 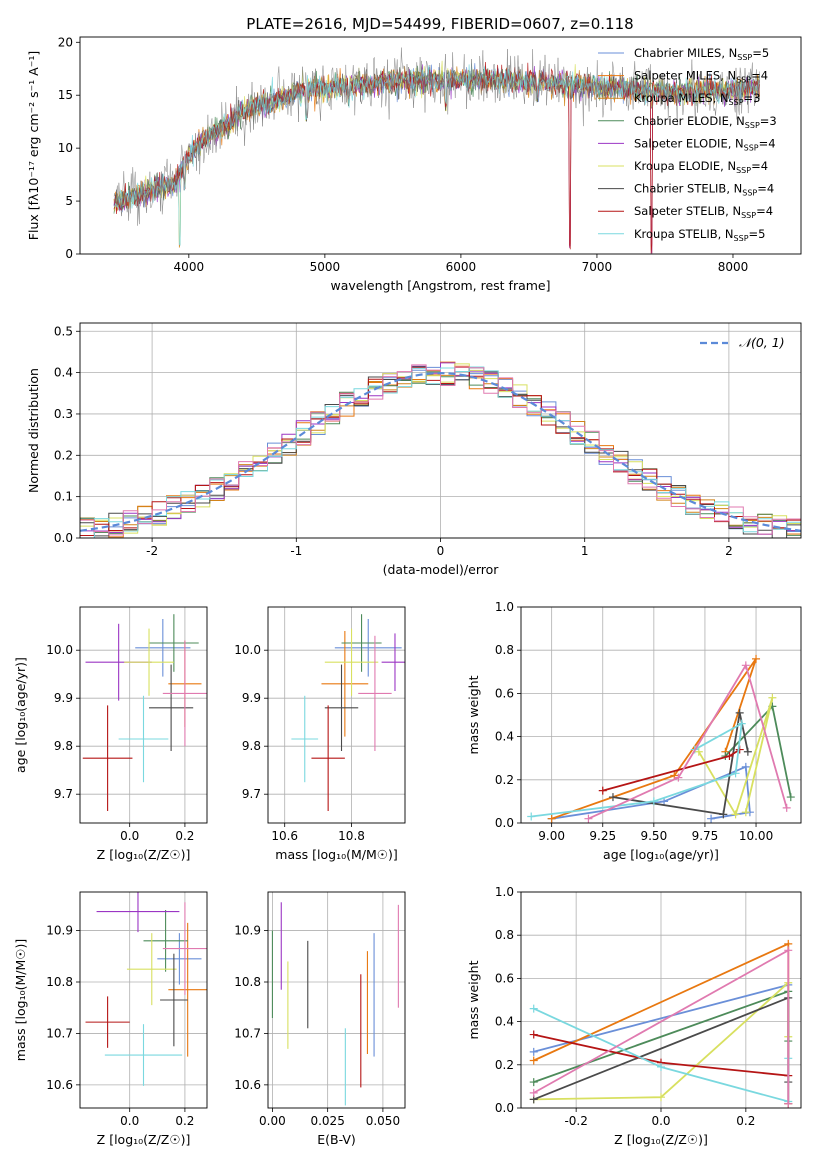 I want to click on x-axis-label: age [log₁₀(age/yr)], so click(x=661, y=854).